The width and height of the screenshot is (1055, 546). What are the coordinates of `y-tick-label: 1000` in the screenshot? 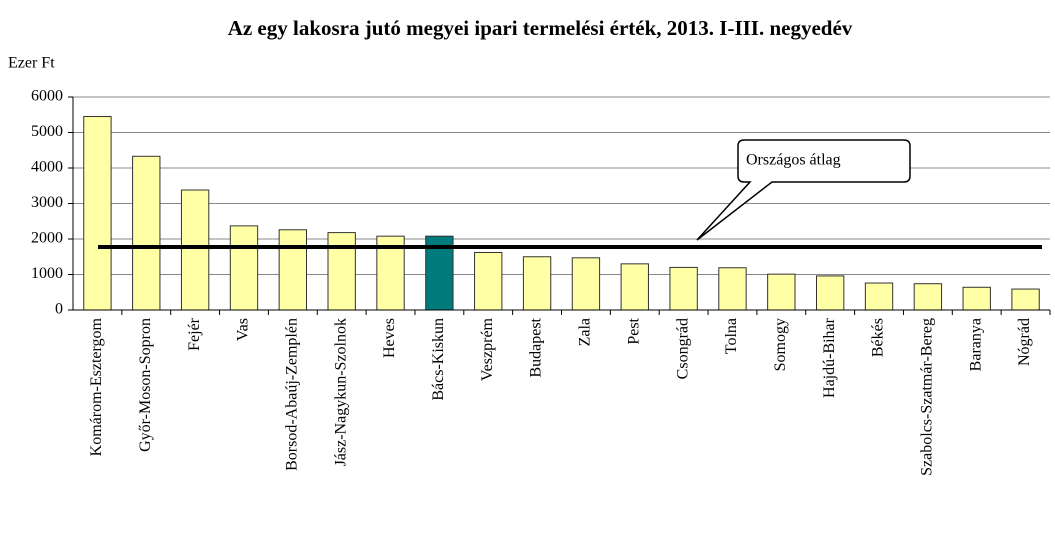 It's located at (47, 273).